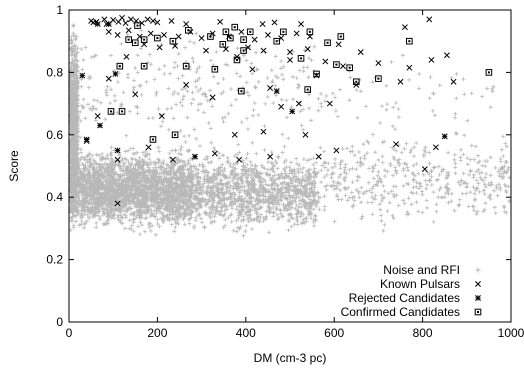  Describe the element at coordinates (478, 270) in the screenshot. I see `legend-marker-noise` at that location.